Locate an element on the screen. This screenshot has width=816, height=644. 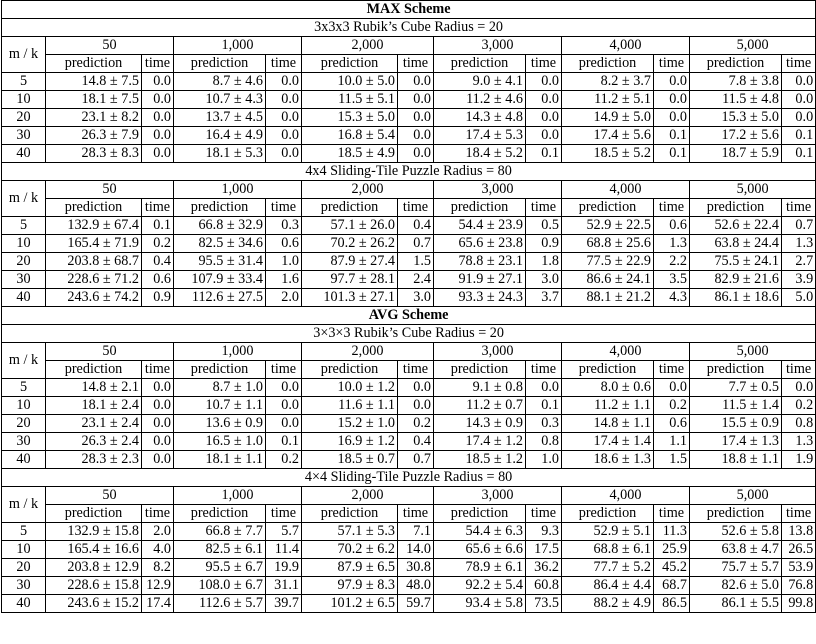
prediction-cell: 77.7 ± 5.2 is located at coordinates (607, 567).